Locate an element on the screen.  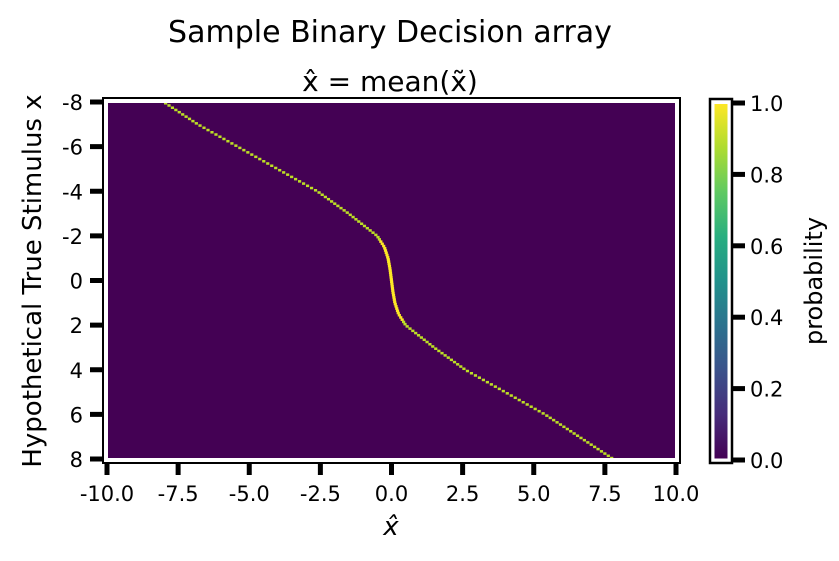
colorbar-tick-label: 0.0 is located at coordinates (766, 461).